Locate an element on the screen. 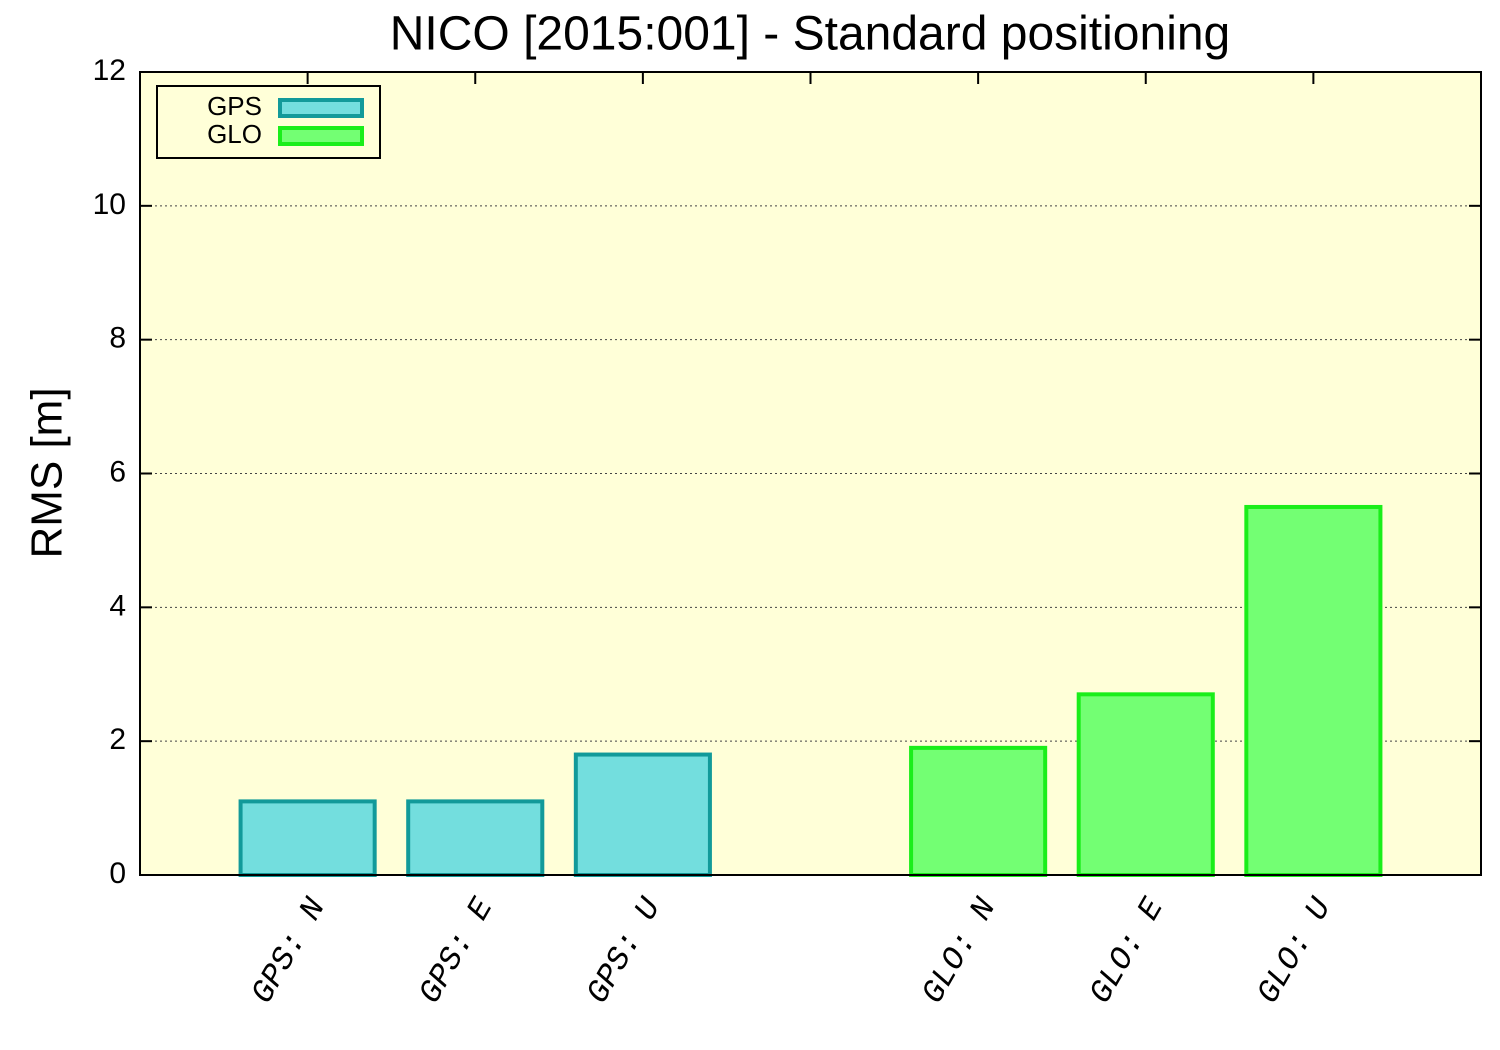  legend-box is located at coordinates (268, 122).